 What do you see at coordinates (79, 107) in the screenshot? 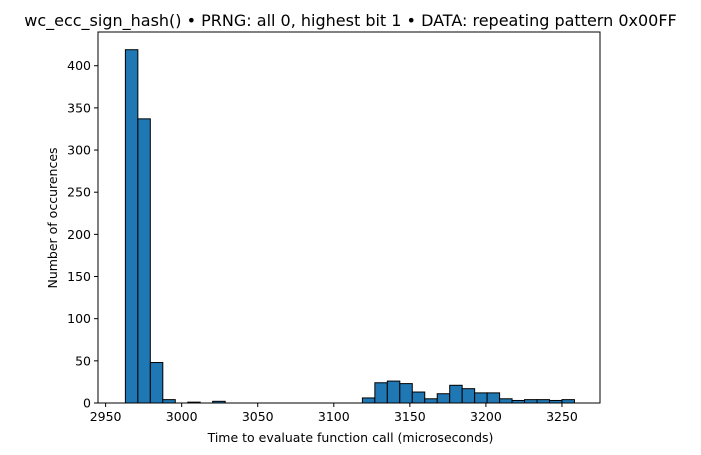
I see `y-tick-label: 350` at bounding box center [79, 107].